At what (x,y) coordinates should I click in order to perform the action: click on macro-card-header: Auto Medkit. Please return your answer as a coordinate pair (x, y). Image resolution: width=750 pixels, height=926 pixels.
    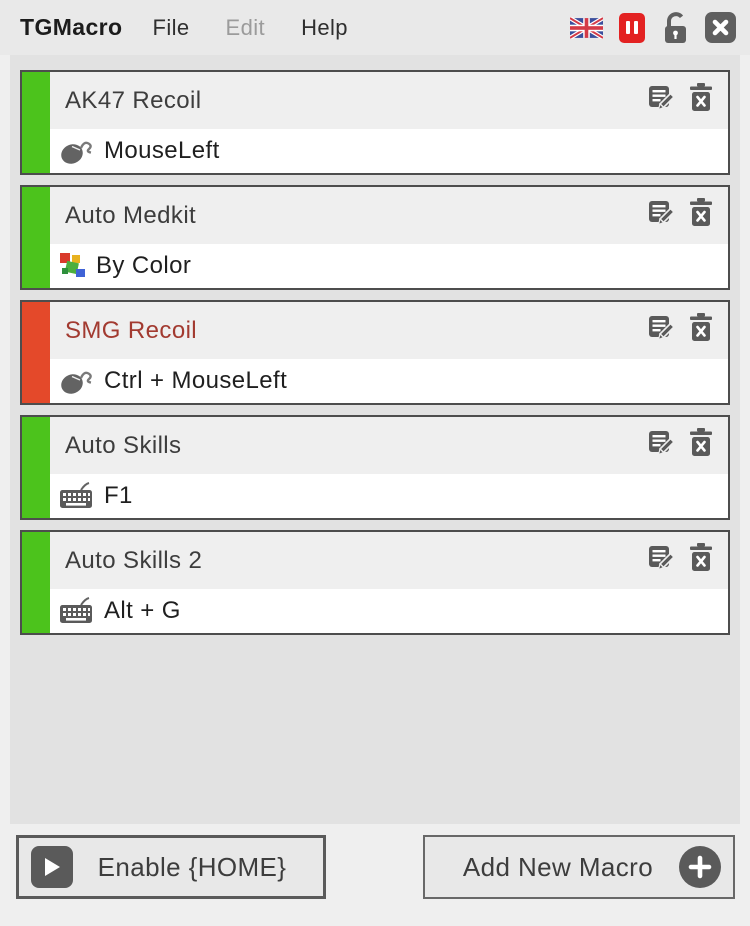
    Looking at the image, I should click on (389, 215).